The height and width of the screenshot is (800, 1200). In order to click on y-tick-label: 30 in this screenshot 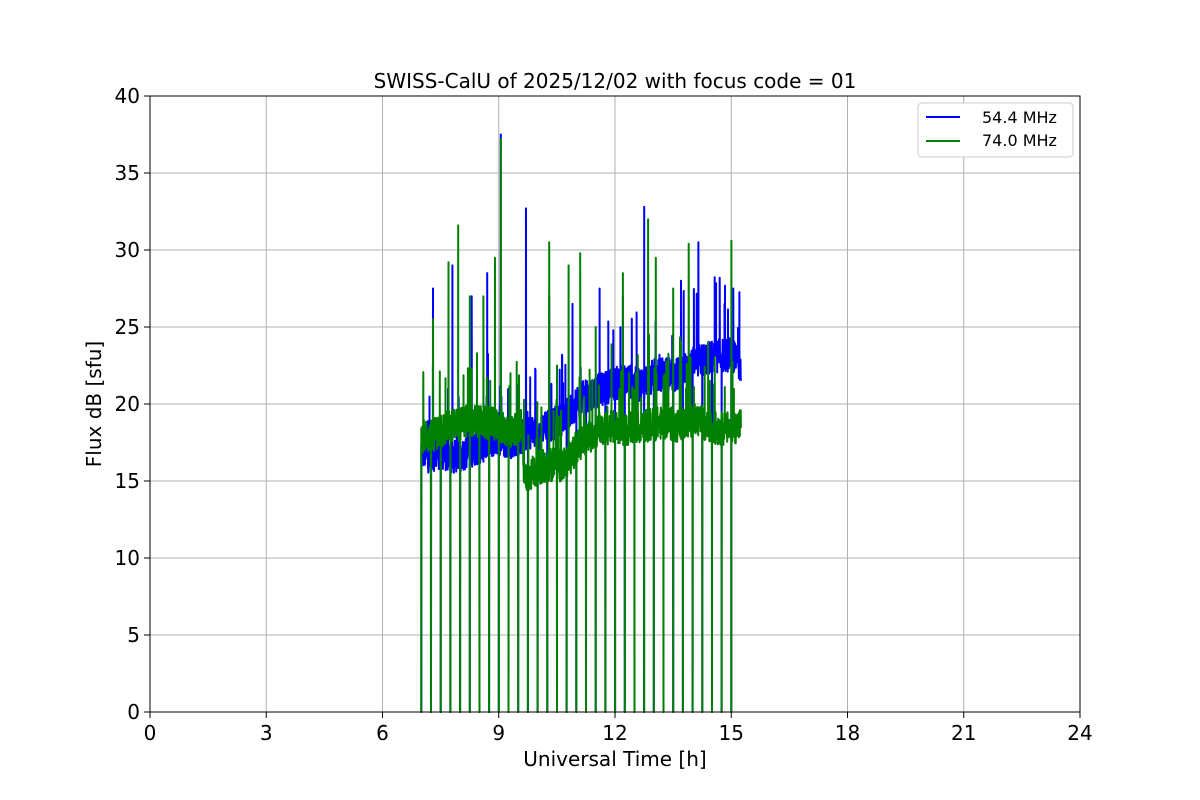, I will do `click(127, 250)`.